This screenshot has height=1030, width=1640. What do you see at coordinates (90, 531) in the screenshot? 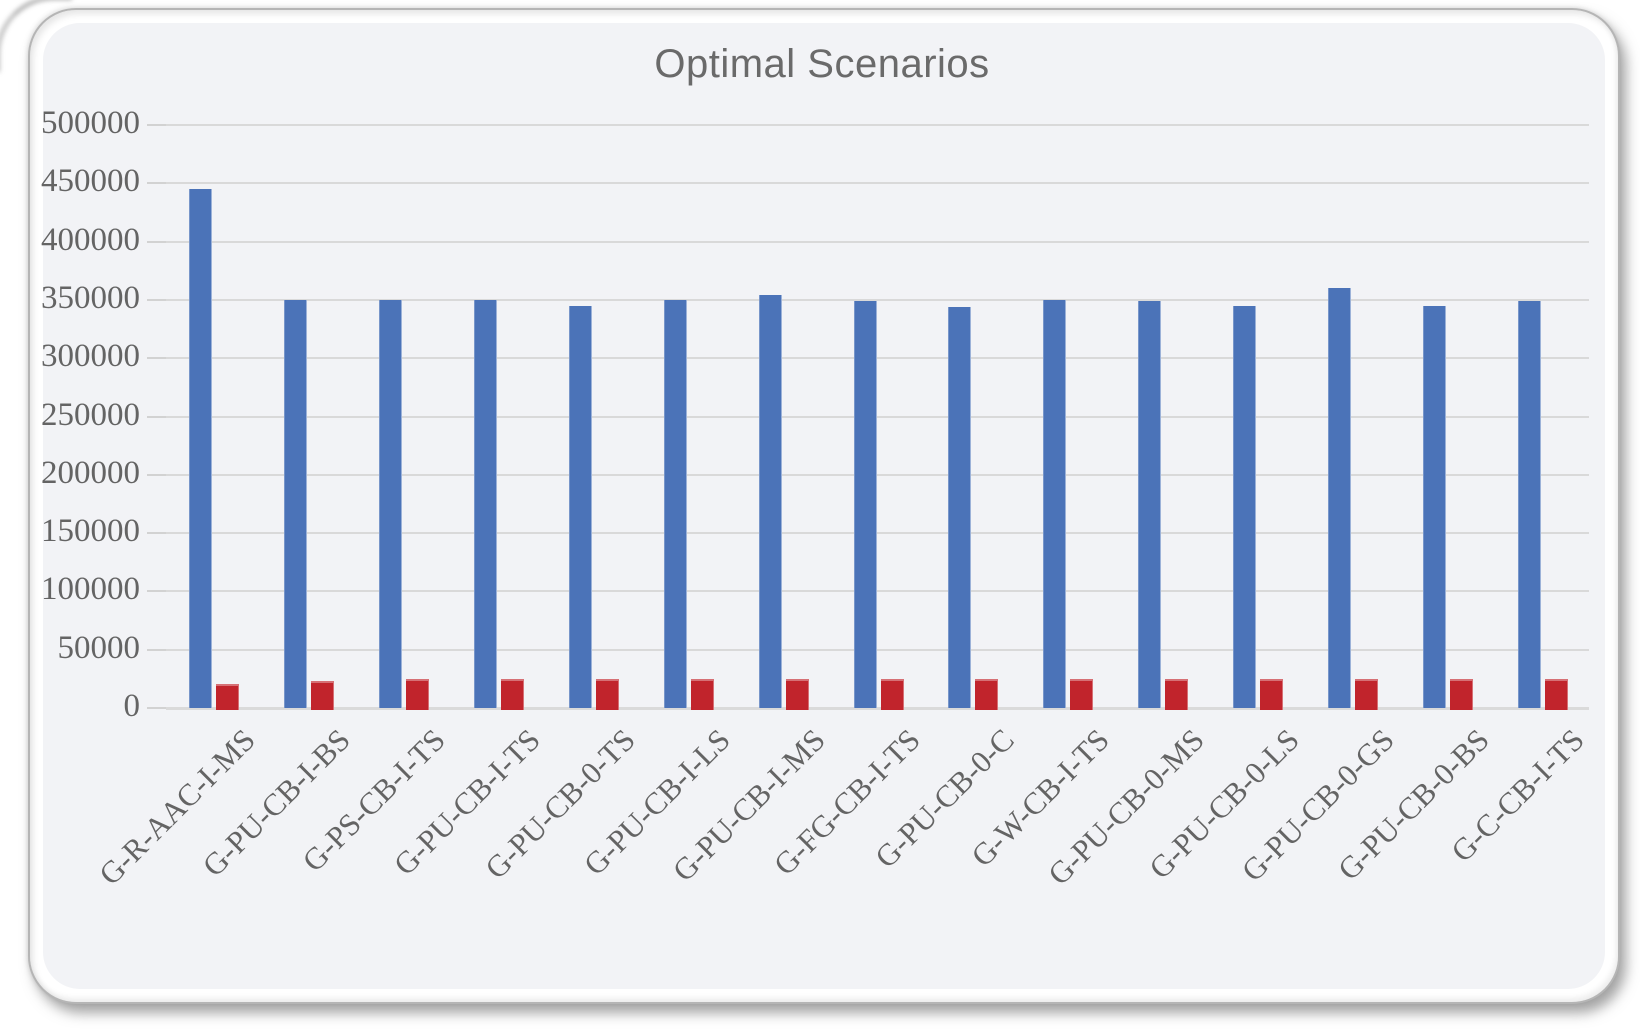
I see `y-axis-label: 150000` at bounding box center [90, 531].